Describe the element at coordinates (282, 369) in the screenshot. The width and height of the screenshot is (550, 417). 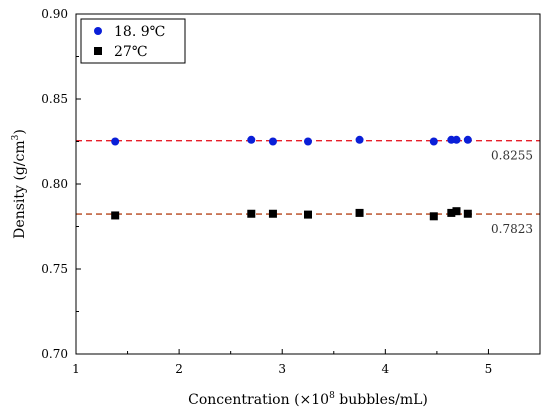
I see `x-tick-label: 3` at that location.